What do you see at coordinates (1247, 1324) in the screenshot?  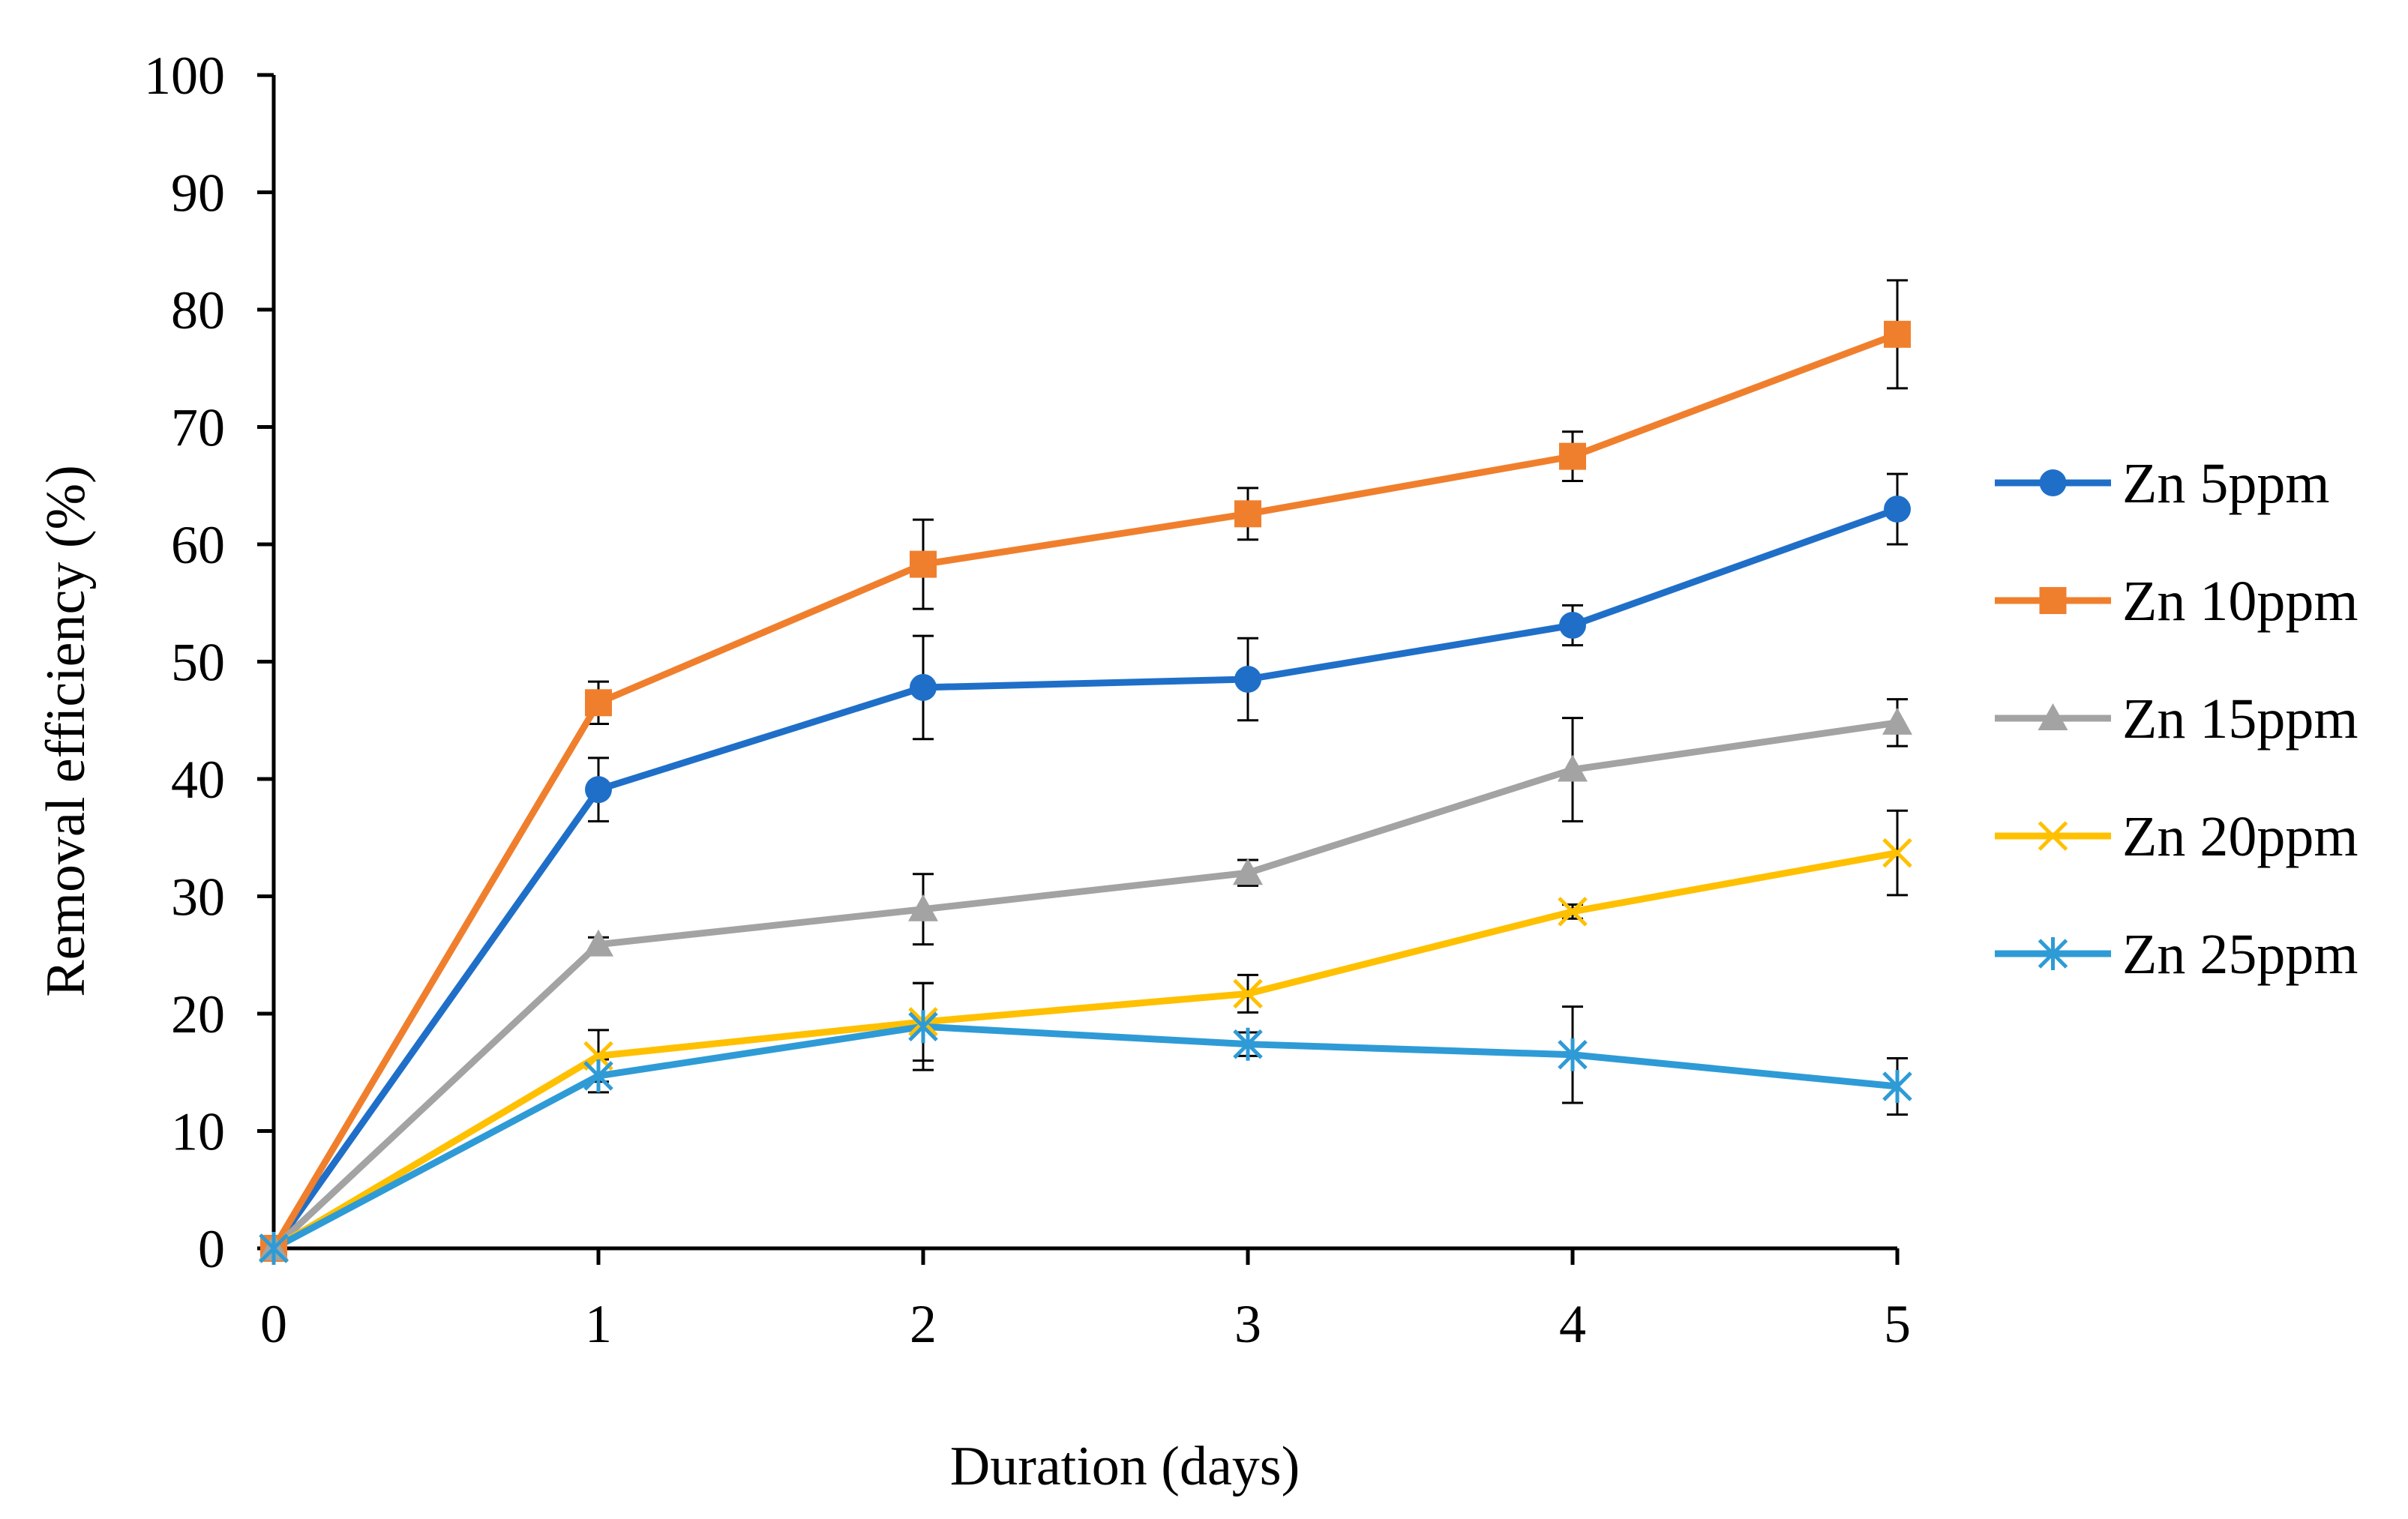 I see `x-tick-label: 3` at bounding box center [1247, 1324].